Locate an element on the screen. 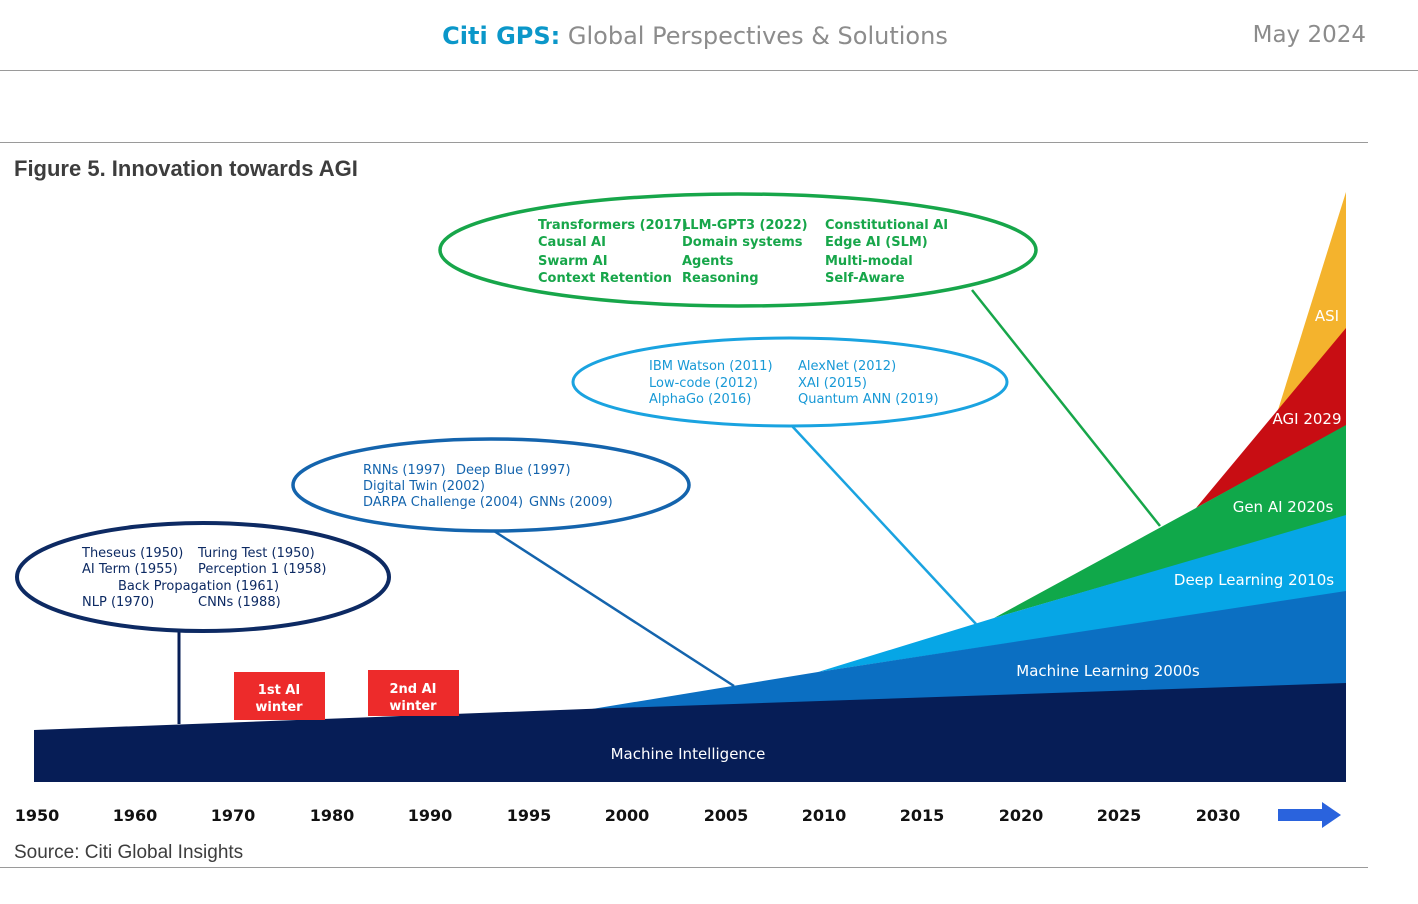 The width and height of the screenshot is (1418, 904). twenties-connector is located at coordinates (1066, 408).